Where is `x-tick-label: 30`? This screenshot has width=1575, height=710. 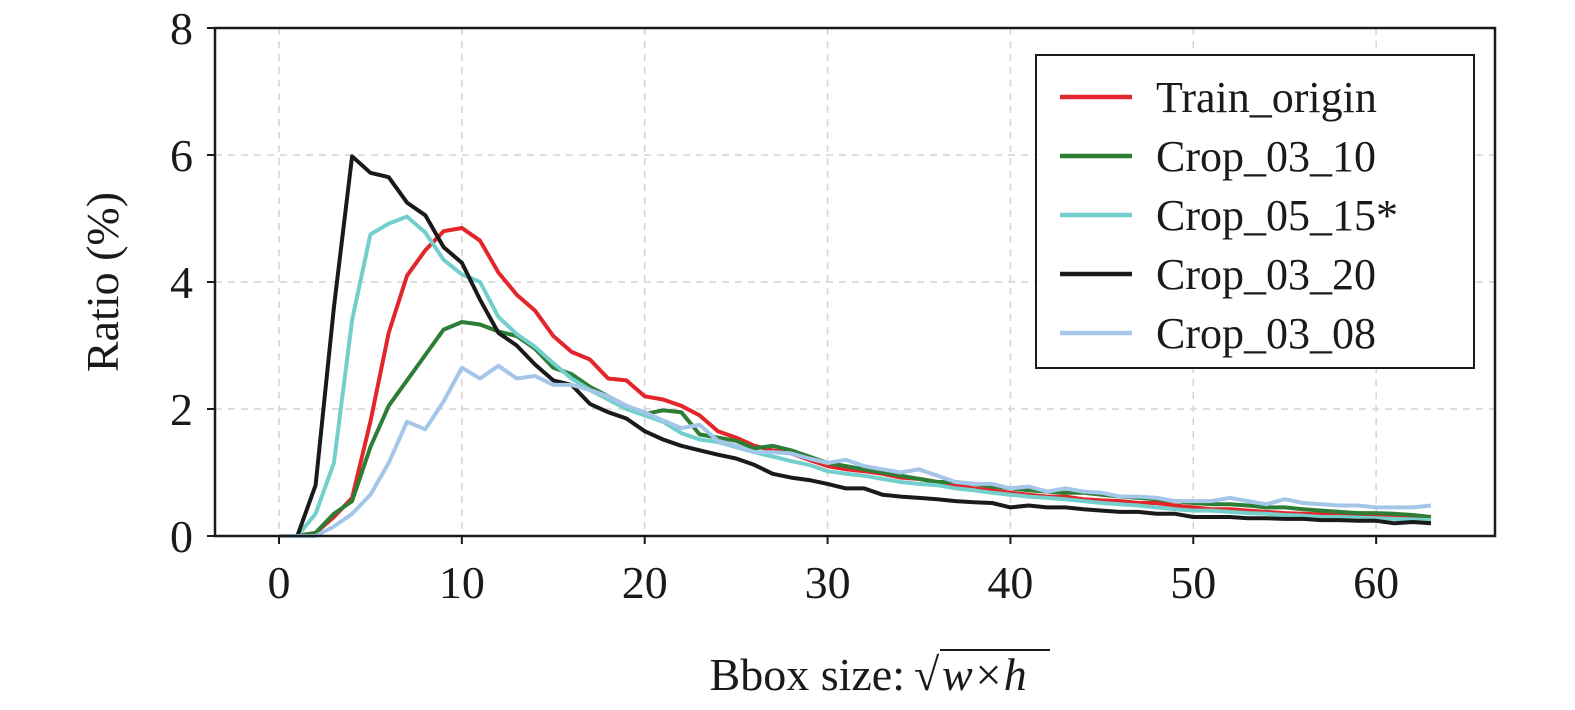 x-tick-label: 30 is located at coordinates (828, 582).